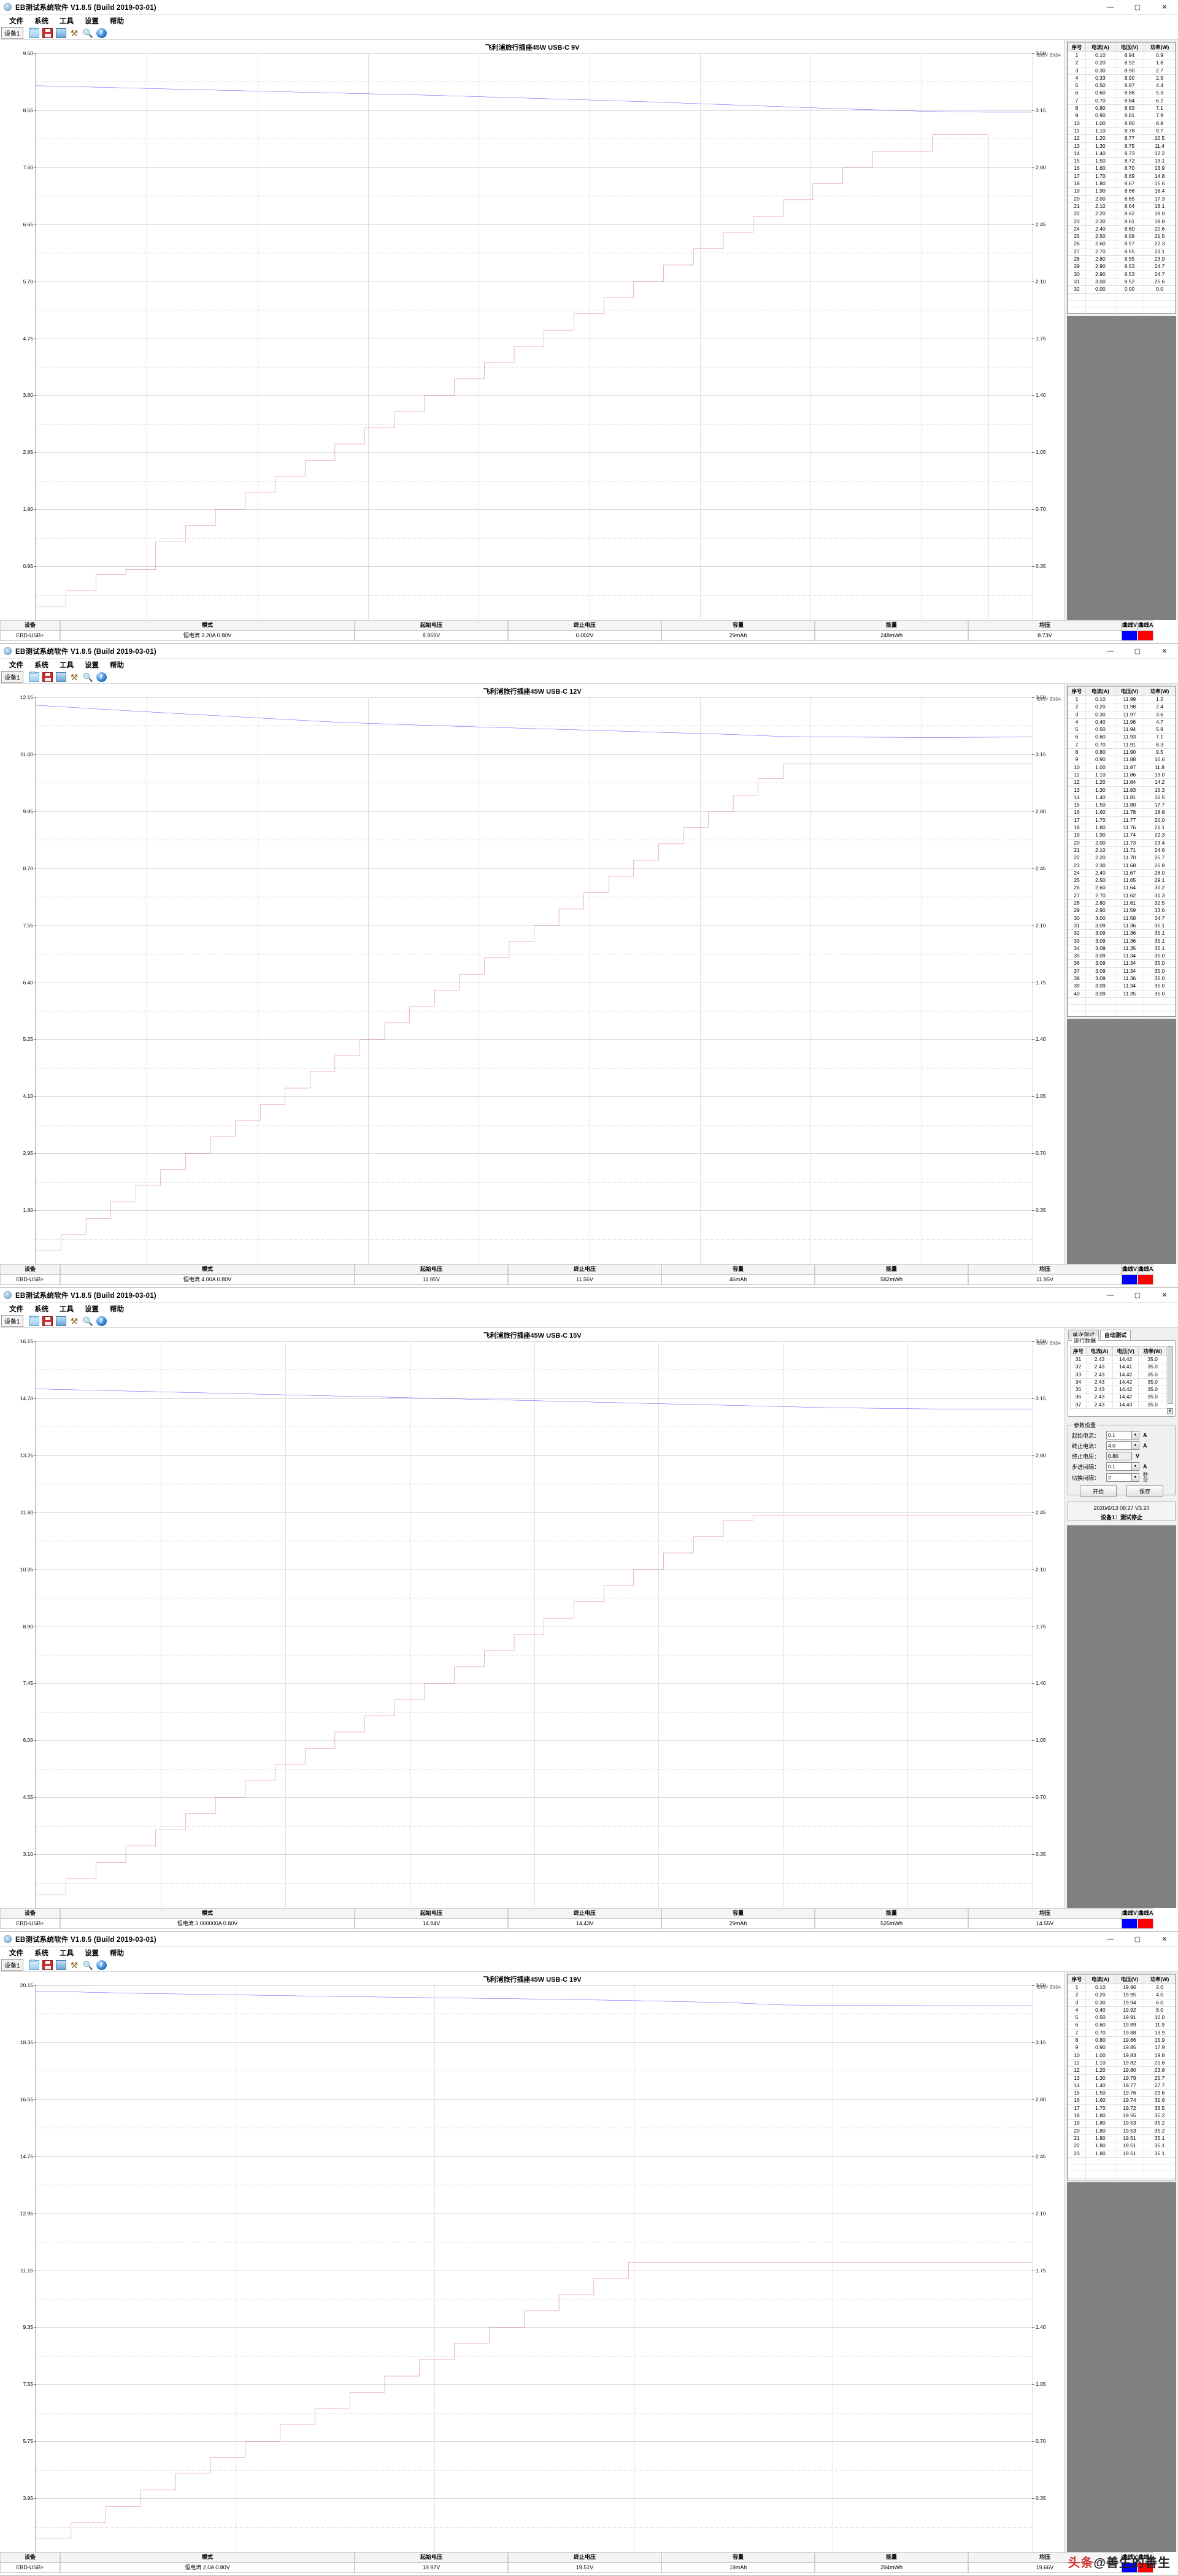  Describe the element at coordinates (1122, 918) in the screenshot. I see `table-row: 30 3.00 11.58 34.7` at that location.